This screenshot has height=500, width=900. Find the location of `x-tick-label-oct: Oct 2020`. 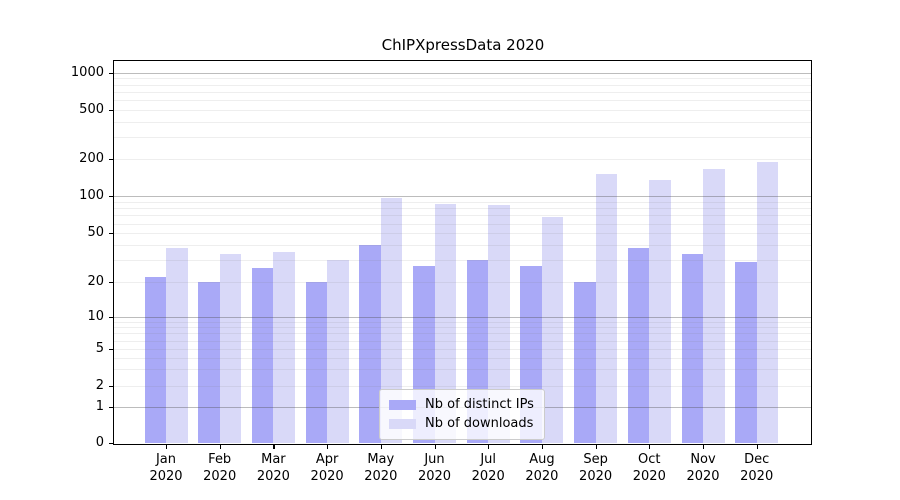

x-tick-label-oct: Oct 2020 is located at coordinates (649, 468).